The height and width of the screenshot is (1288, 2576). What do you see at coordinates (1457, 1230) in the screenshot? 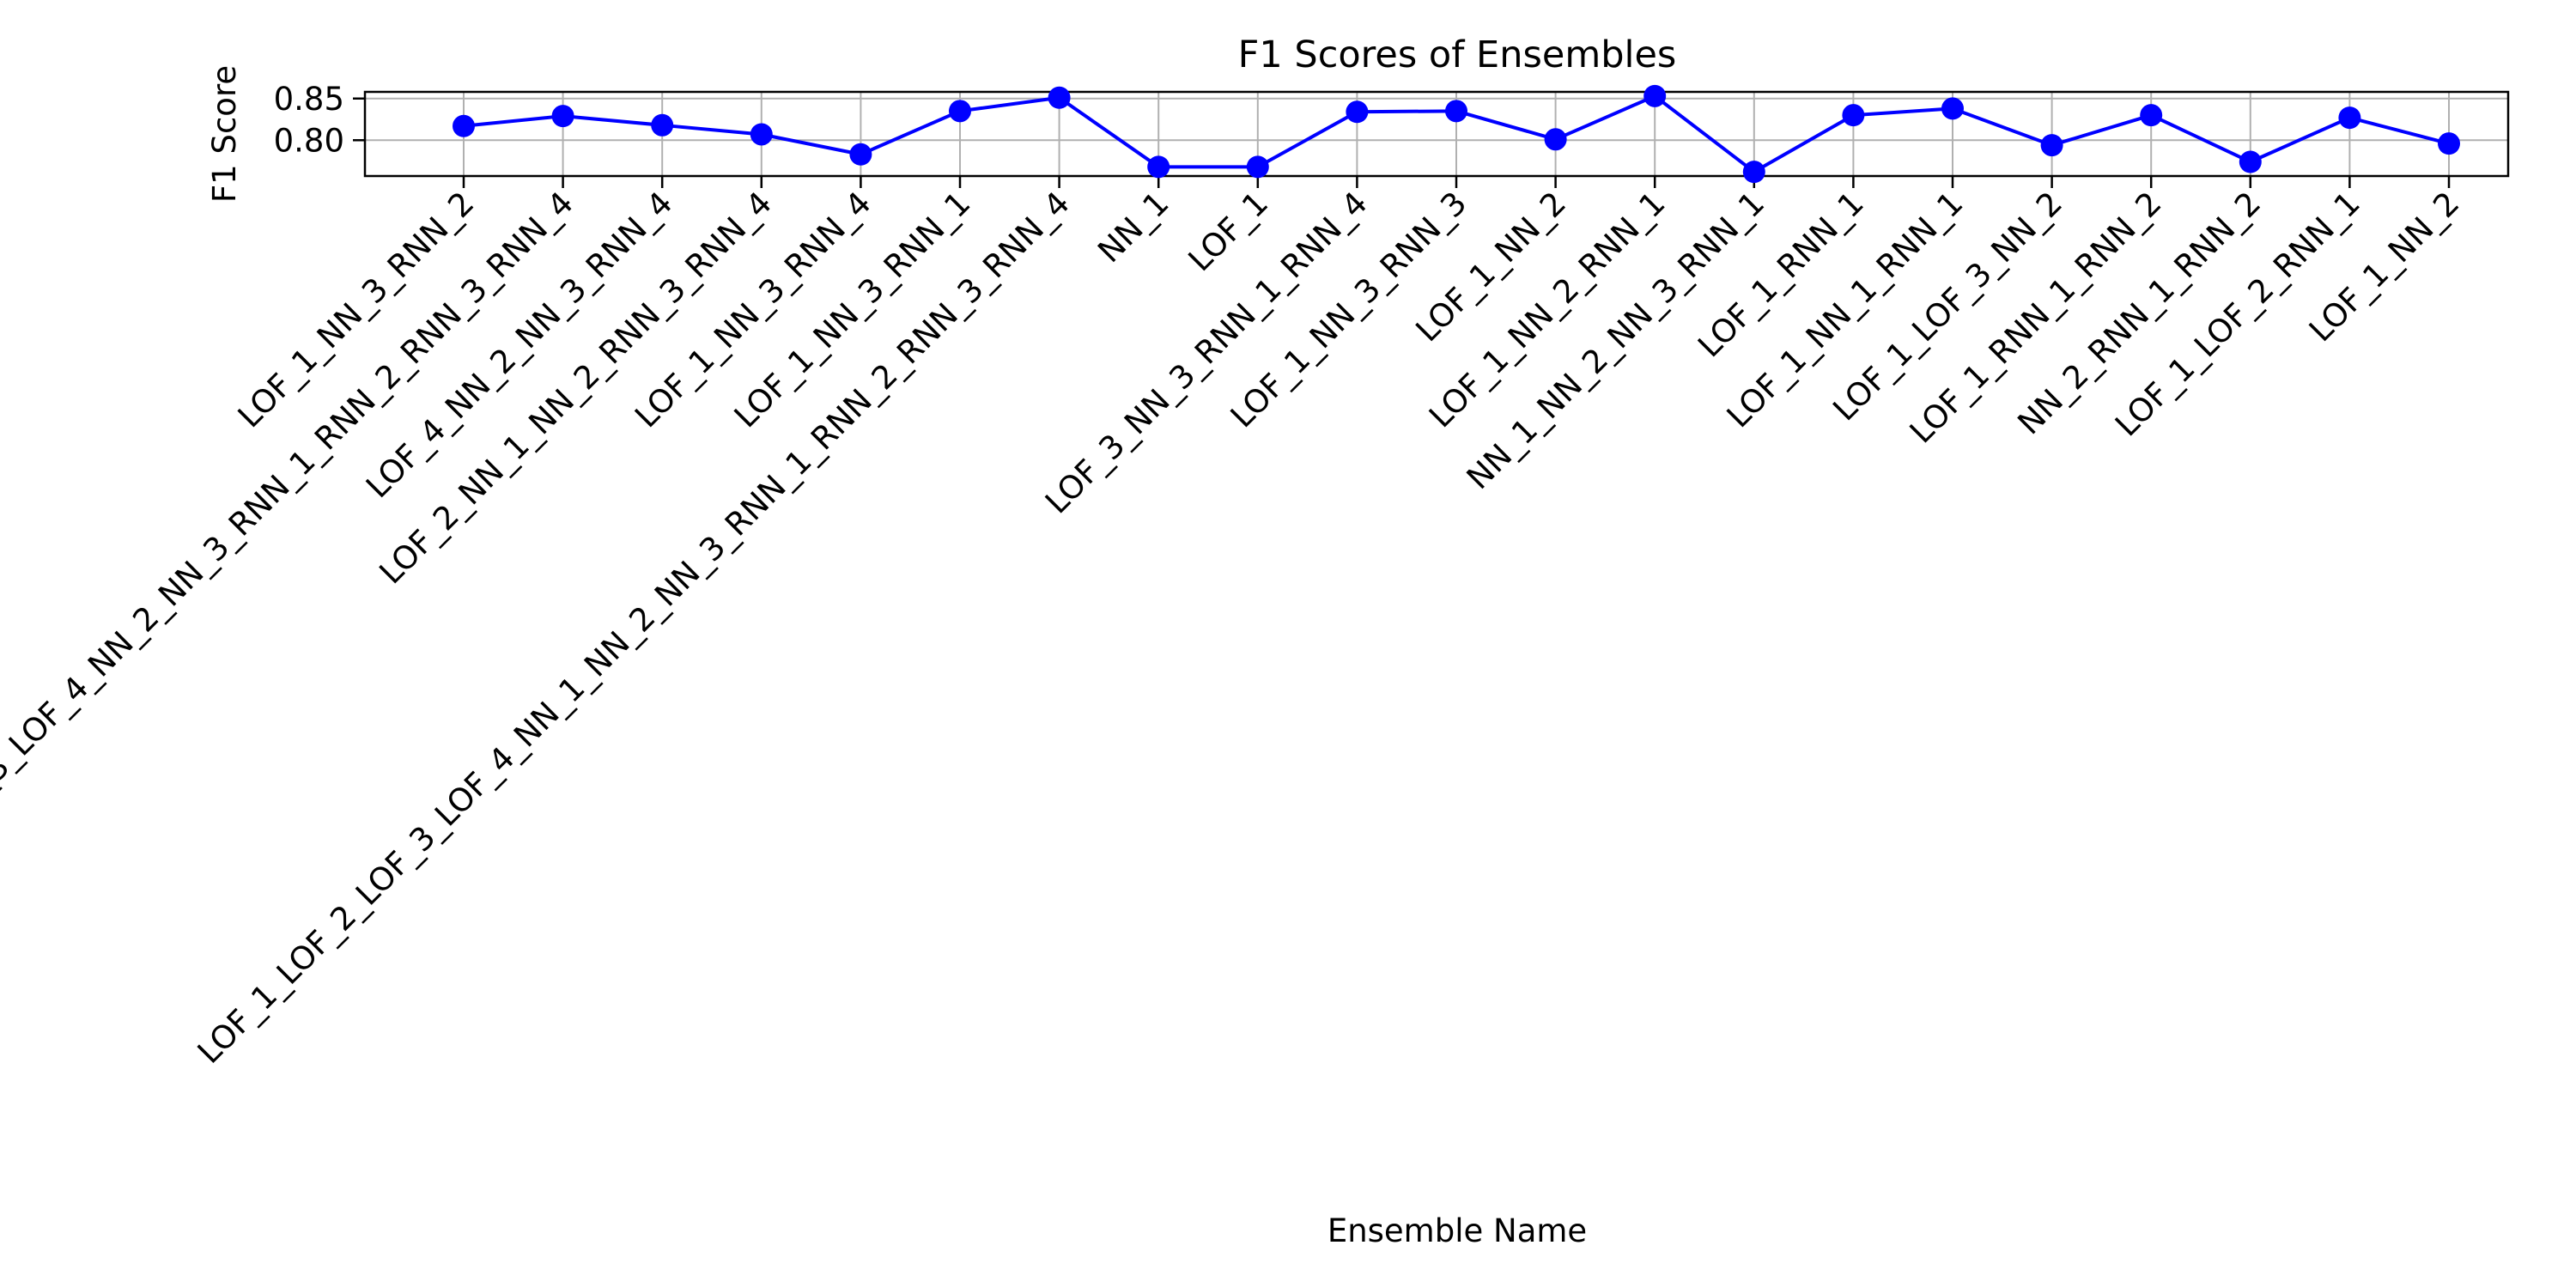
I see `x-axis-label: Ensemble Name` at bounding box center [1457, 1230].